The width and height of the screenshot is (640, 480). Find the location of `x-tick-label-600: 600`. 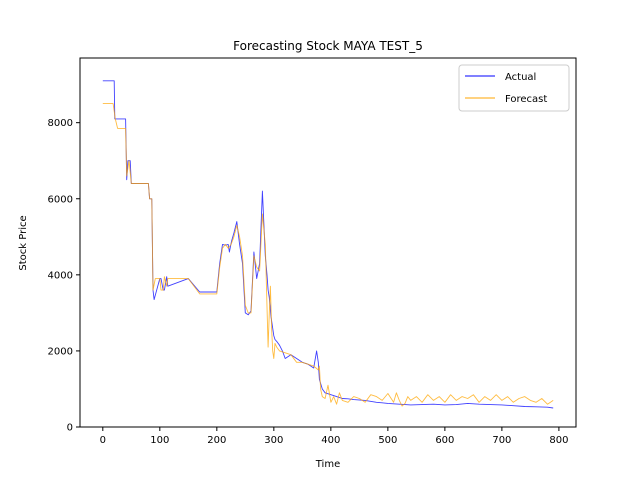

x-tick-label-600: 600 is located at coordinates (444, 440).